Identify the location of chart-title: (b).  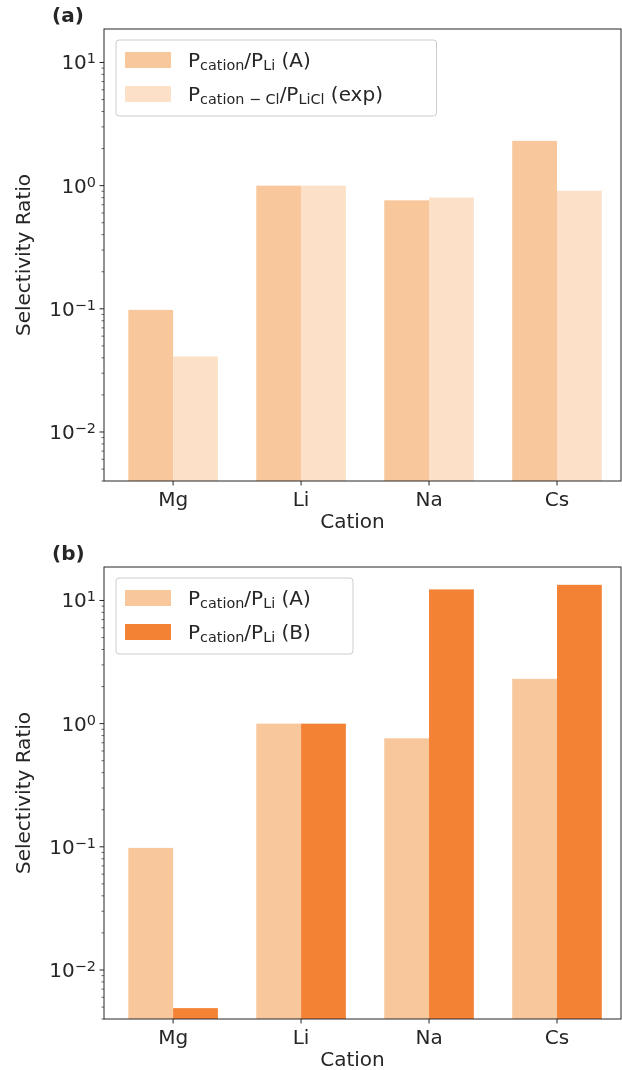
(68, 553).